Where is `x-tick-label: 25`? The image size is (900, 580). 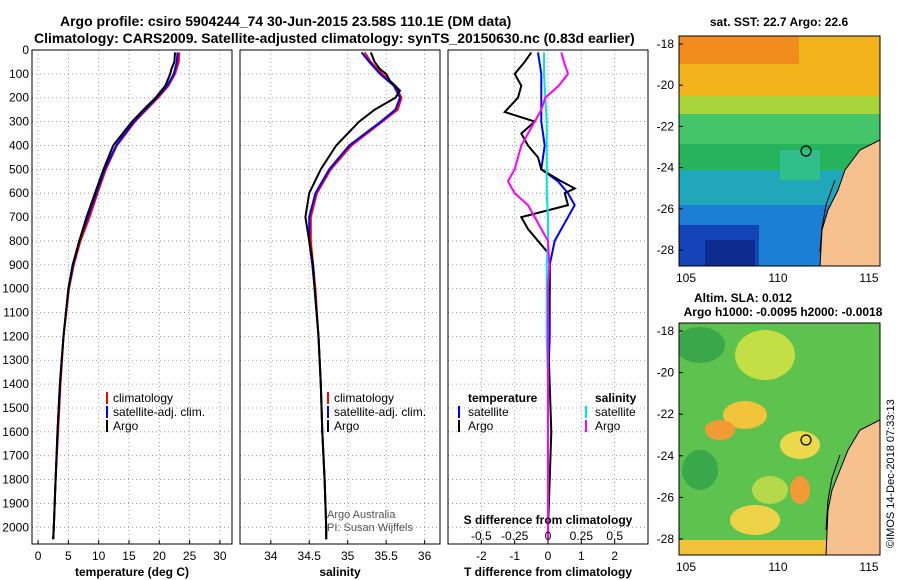 x-tick-label: 25 is located at coordinates (190, 556).